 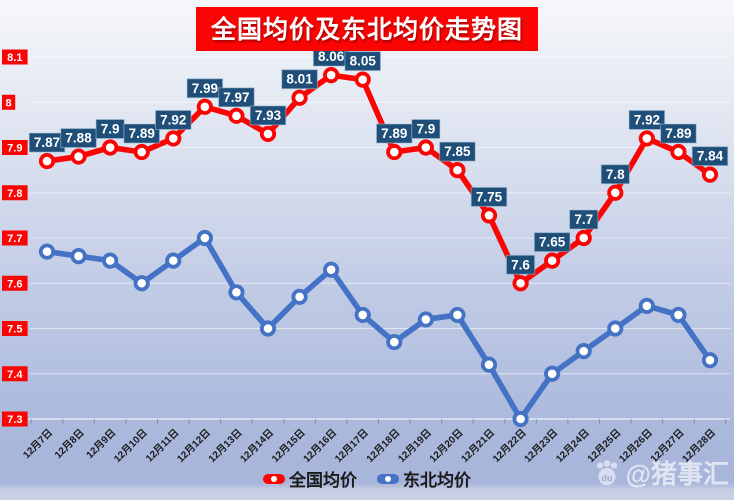 What do you see at coordinates (47, 142) in the screenshot?
I see `data-label: 7.87` at bounding box center [47, 142].